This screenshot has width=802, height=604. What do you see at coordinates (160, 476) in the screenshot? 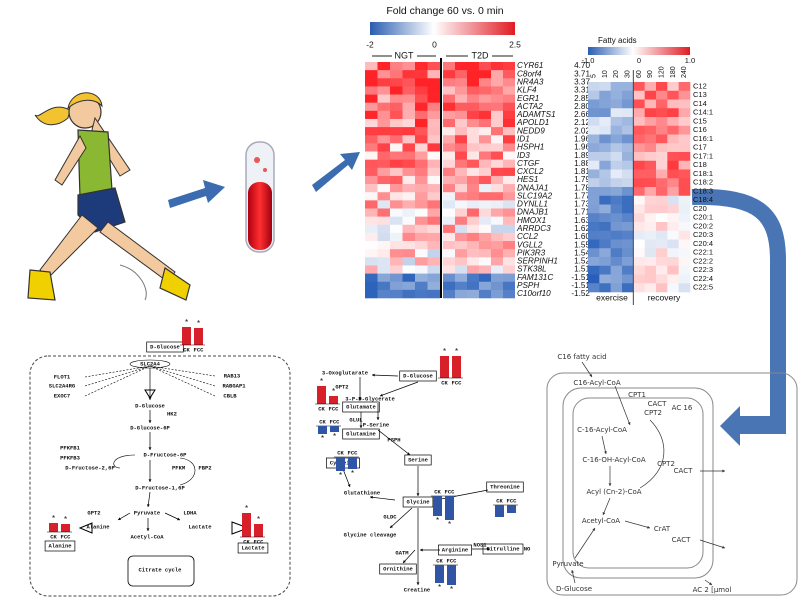
I see `cell-frame` at bounding box center [160, 476].